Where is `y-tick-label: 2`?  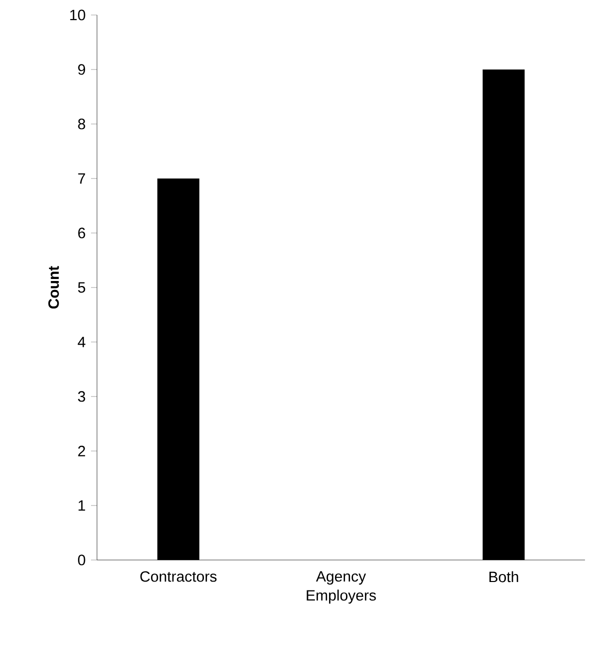 y-tick-label: 2 is located at coordinates (82, 451).